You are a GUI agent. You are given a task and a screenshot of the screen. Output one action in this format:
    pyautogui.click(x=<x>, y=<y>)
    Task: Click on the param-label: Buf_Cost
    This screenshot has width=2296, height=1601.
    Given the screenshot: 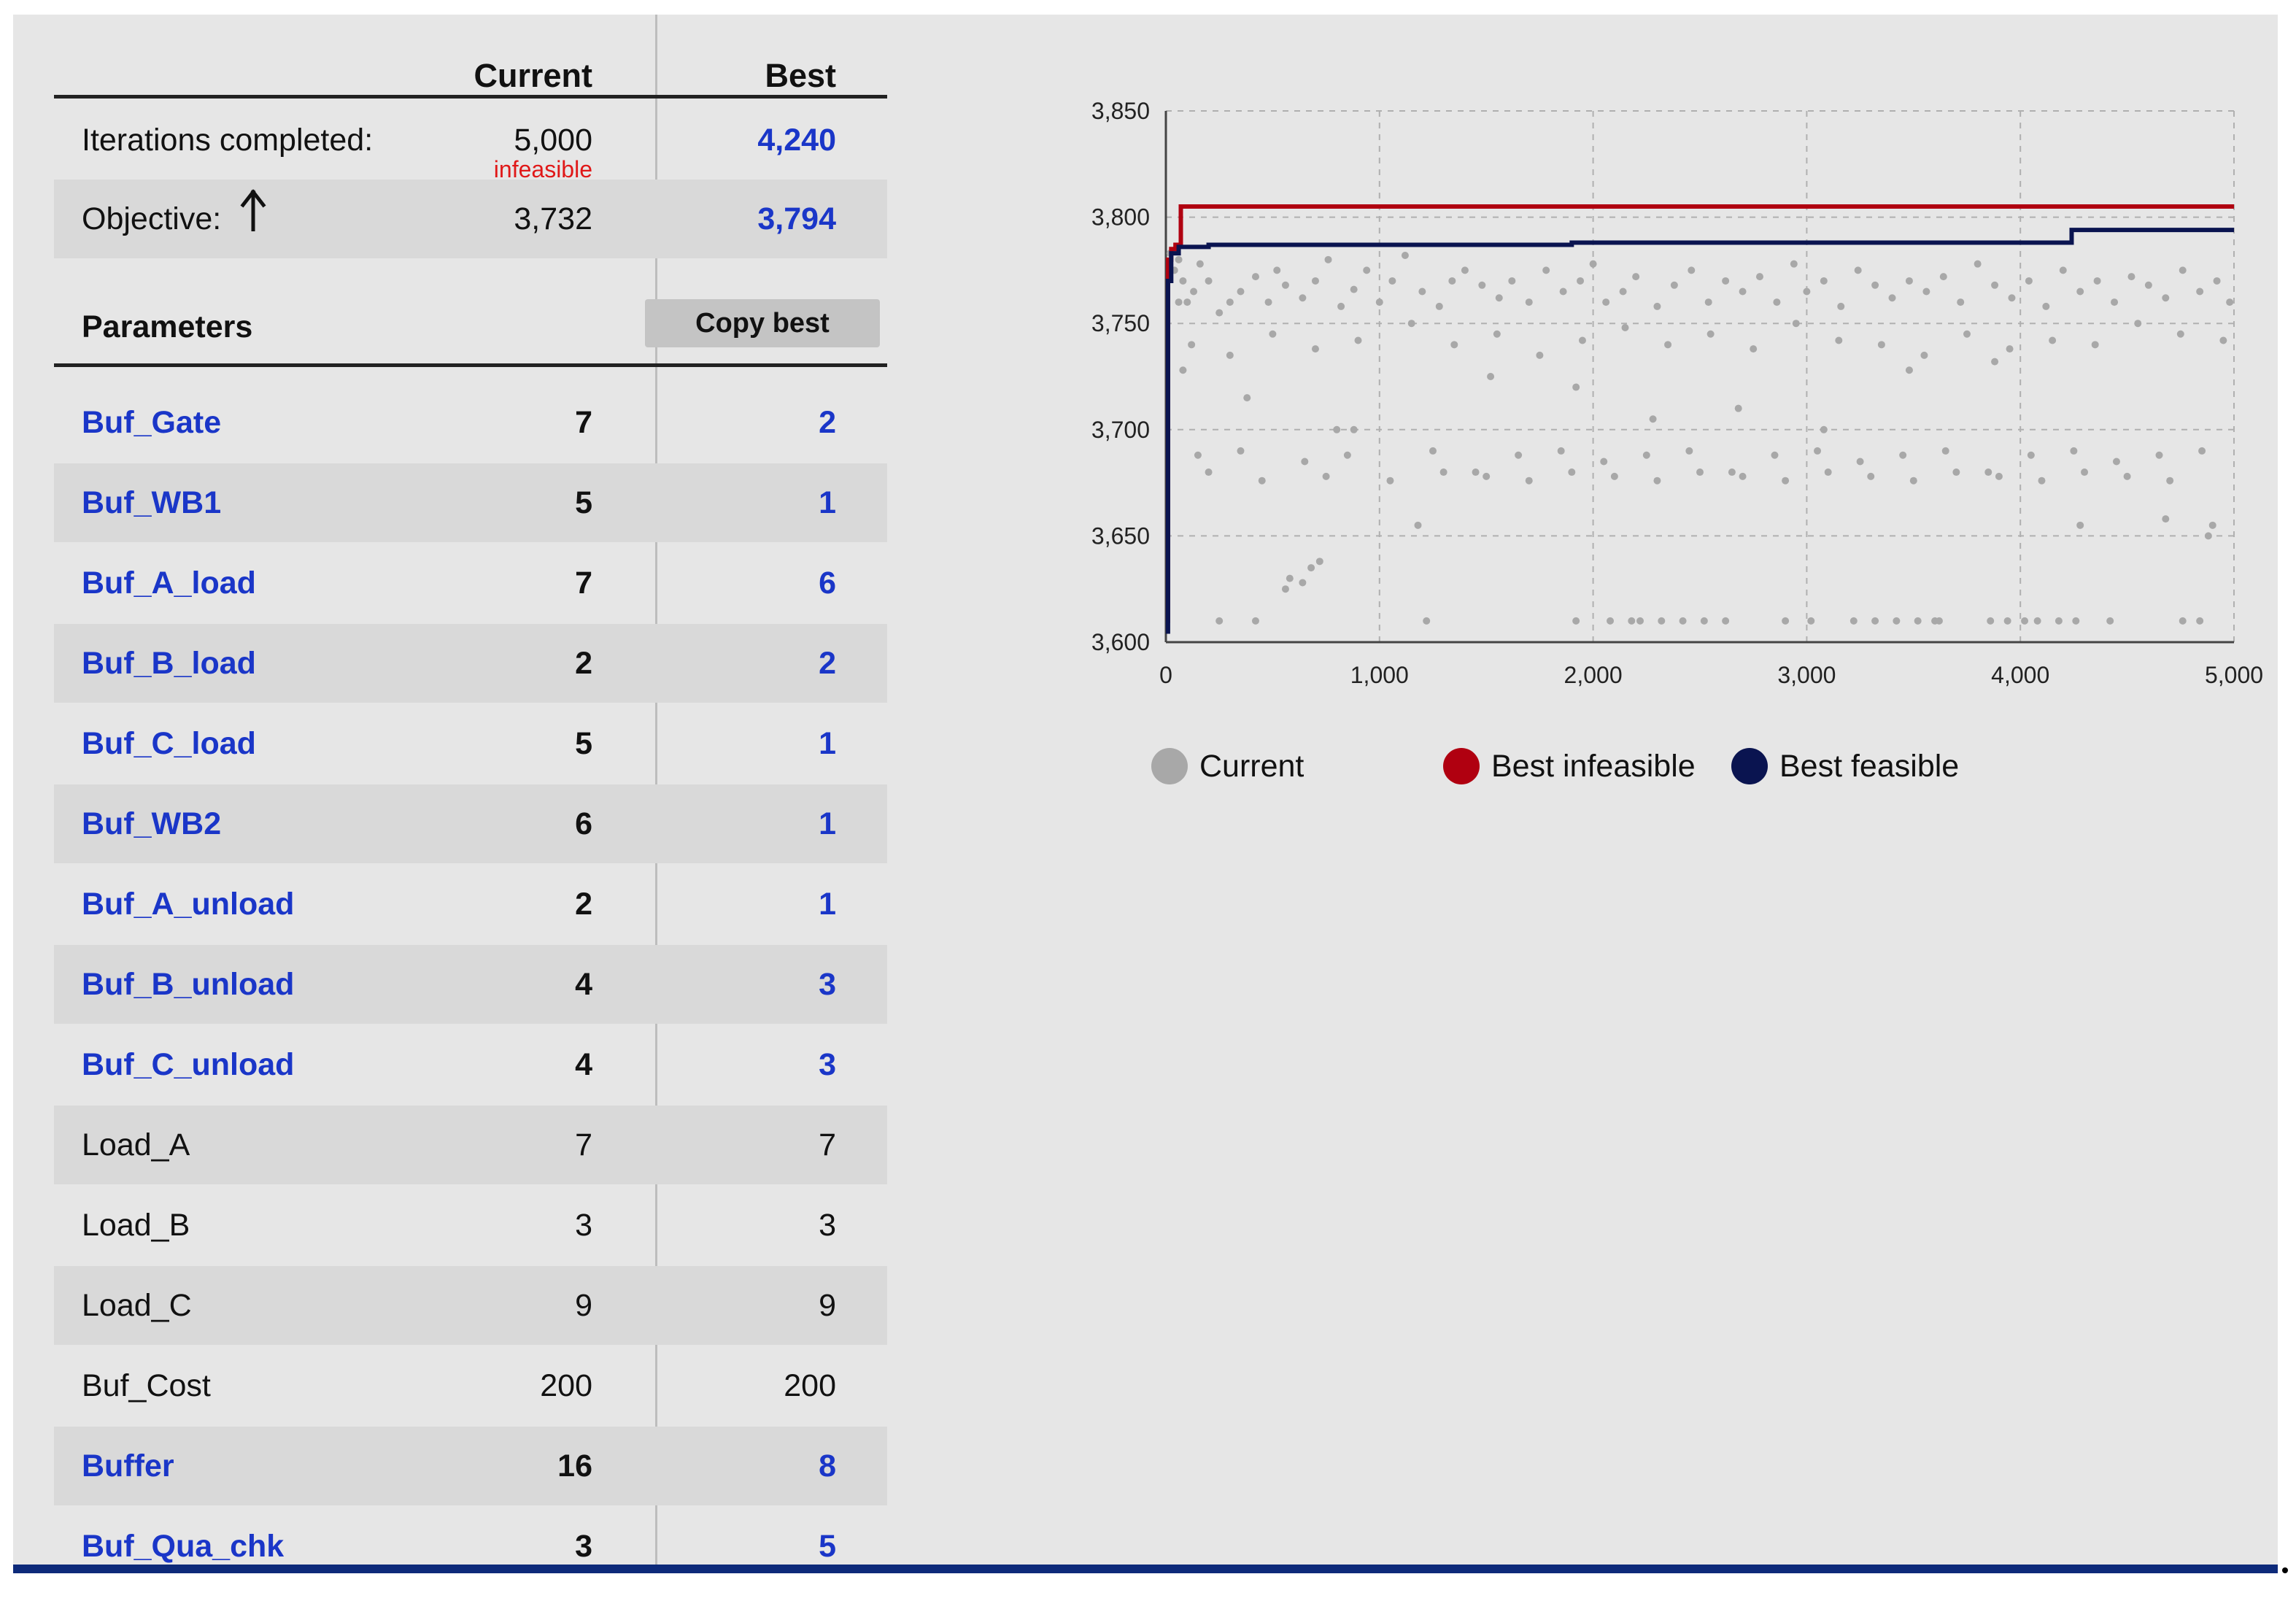 What is the action you would take?
    pyautogui.click(x=146, y=1386)
    